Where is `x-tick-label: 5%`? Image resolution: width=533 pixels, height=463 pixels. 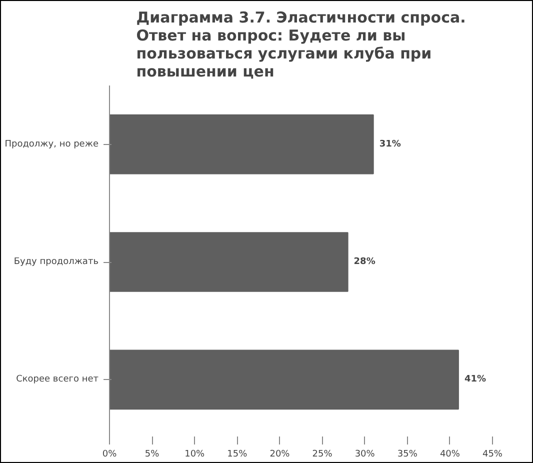
x-tick-label: 5% is located at coordinates (152, 455).